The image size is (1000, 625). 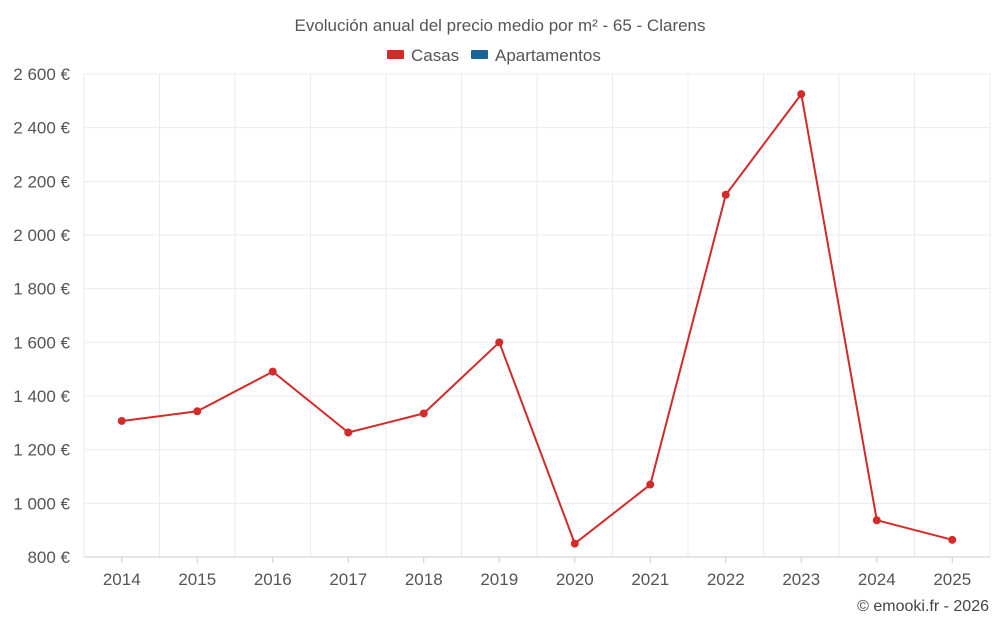 I want to click on y-tick-label: 1 000 €, so click(x=41, y=503).